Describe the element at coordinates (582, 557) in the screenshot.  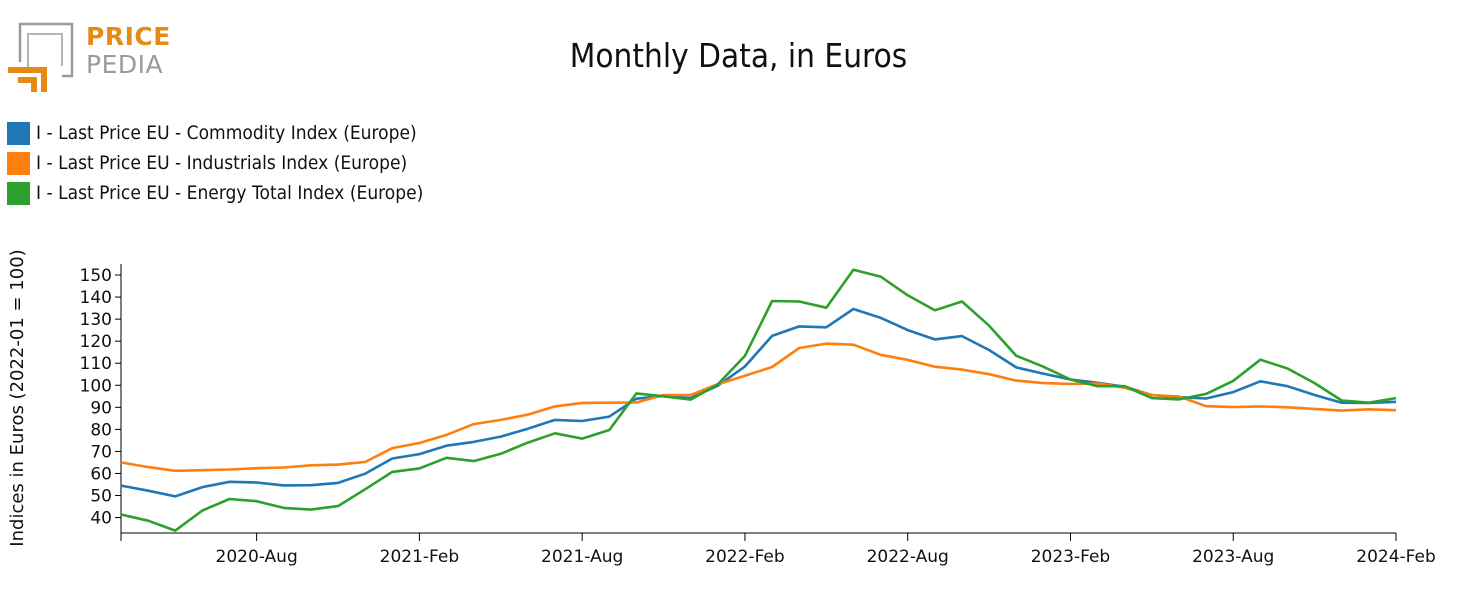
I see `x-tick-label: 2021-Aug` at that location.